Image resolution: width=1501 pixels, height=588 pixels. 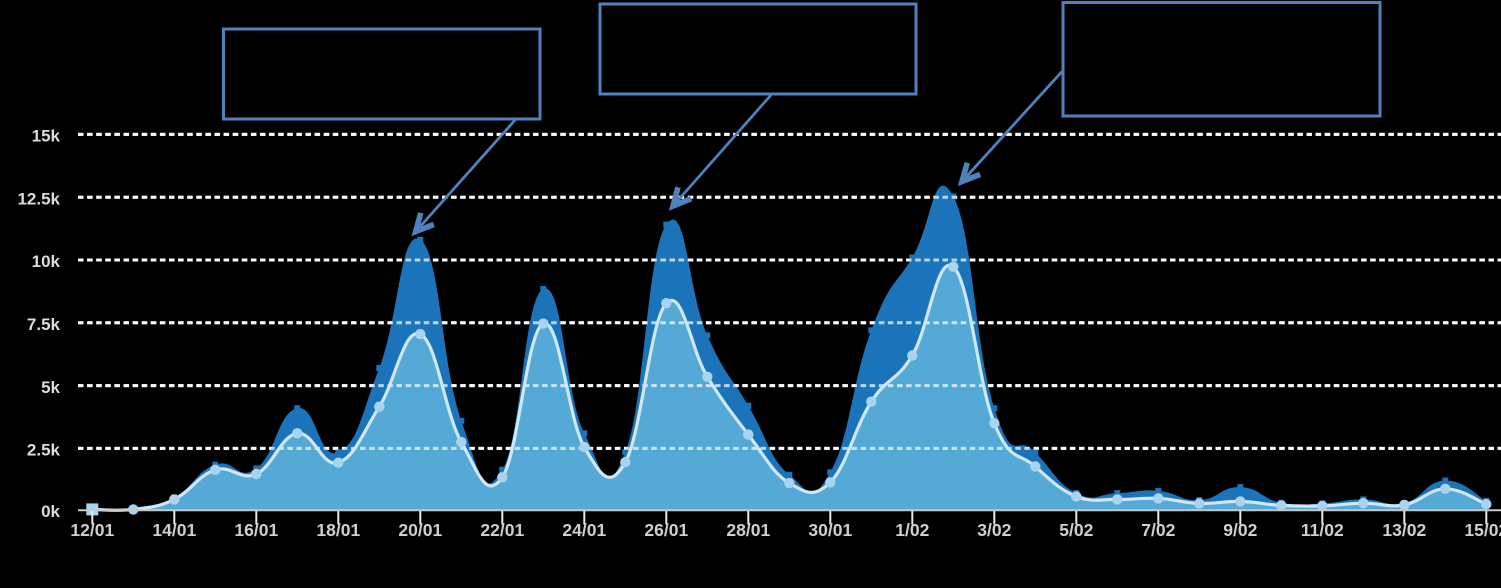 I want to click on svg-text: 11/02, so click(x=1322, y=530).